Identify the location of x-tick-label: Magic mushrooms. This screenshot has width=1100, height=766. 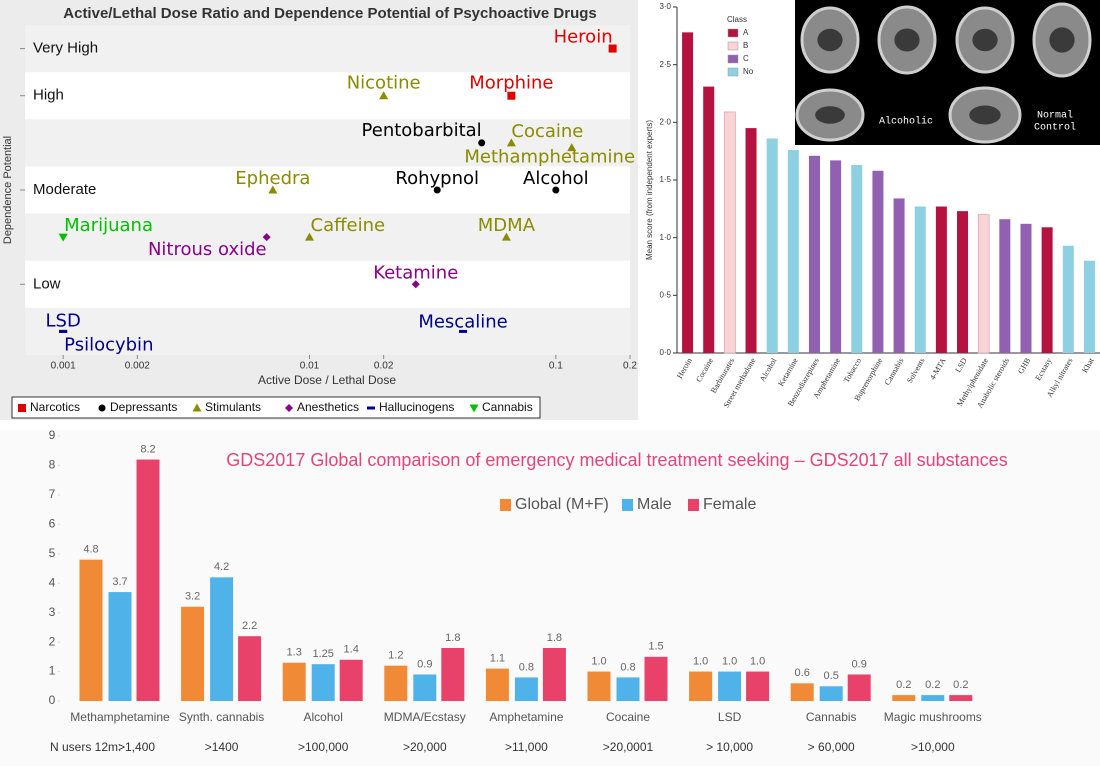
(933, 717).